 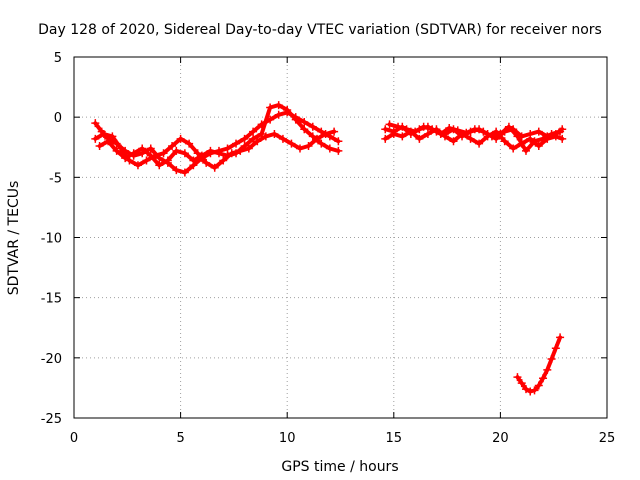 What do you see at coordinates (394, 438) in the screenshot?
I see `x-tick-label: 15` at bounding box center [394, 438].